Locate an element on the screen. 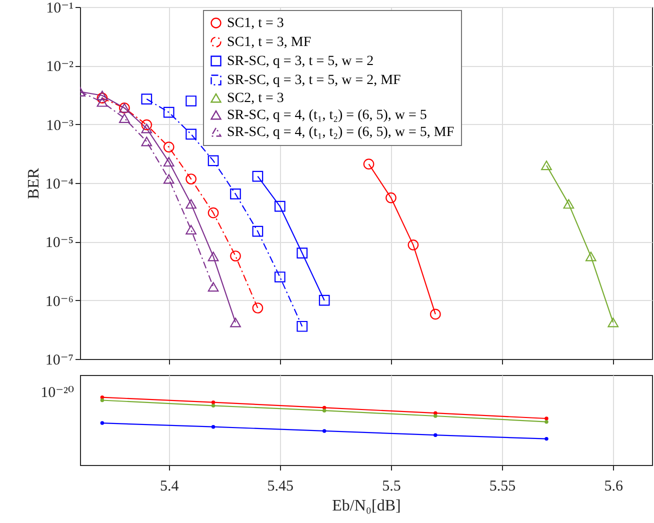  x-tick-label: 5.4 is located at coordinates (170, 486).